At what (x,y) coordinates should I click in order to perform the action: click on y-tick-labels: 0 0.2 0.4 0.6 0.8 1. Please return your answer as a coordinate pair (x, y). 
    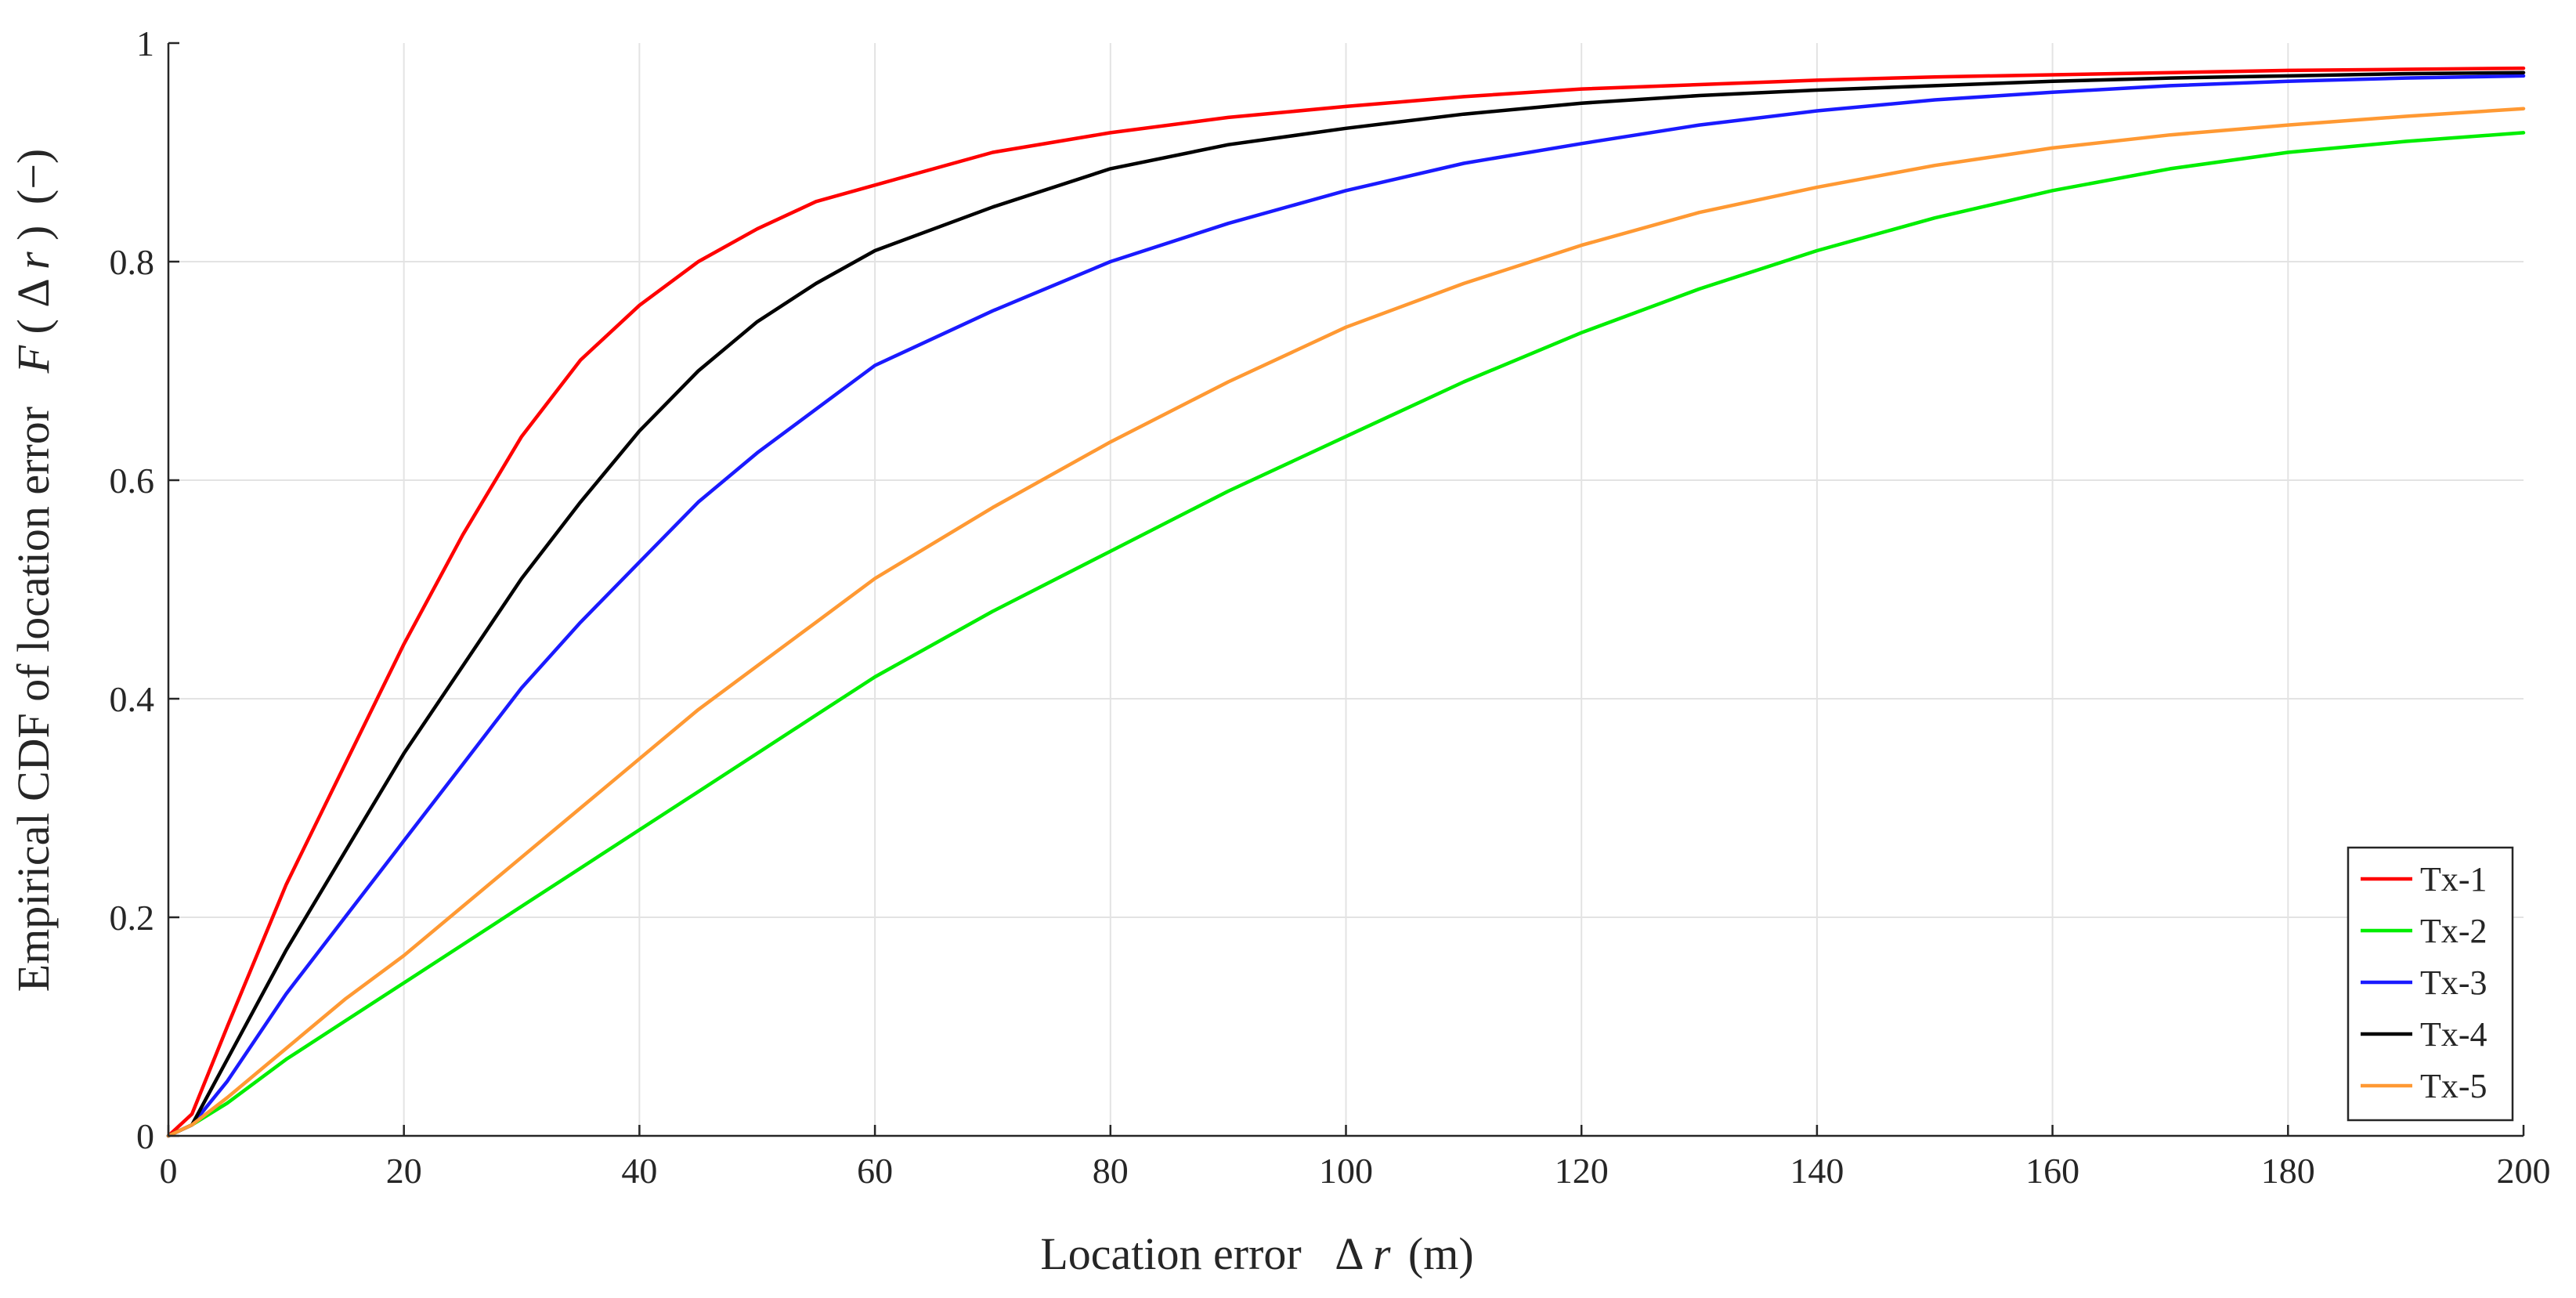
    Looking at the image, I should click on (132, 590).